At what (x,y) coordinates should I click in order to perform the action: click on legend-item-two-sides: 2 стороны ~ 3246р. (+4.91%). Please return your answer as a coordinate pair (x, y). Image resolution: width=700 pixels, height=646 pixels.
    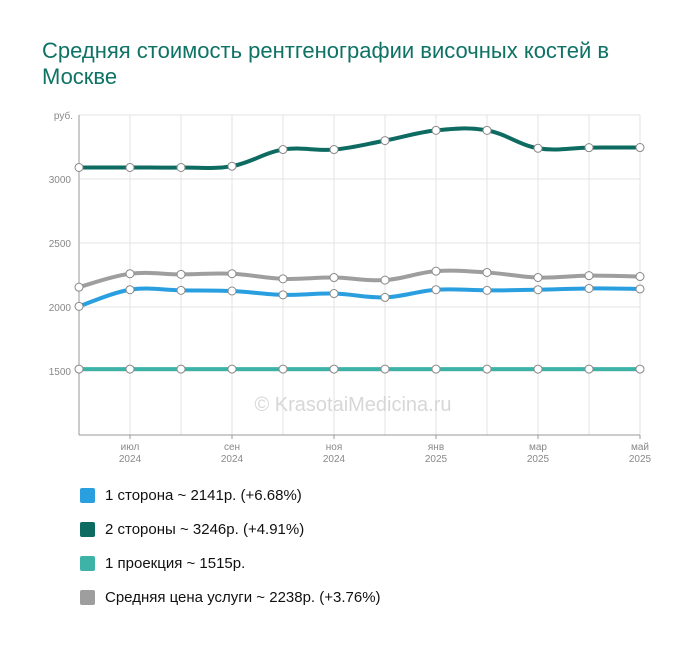
    Looking at the image, I should click on (230, 529).